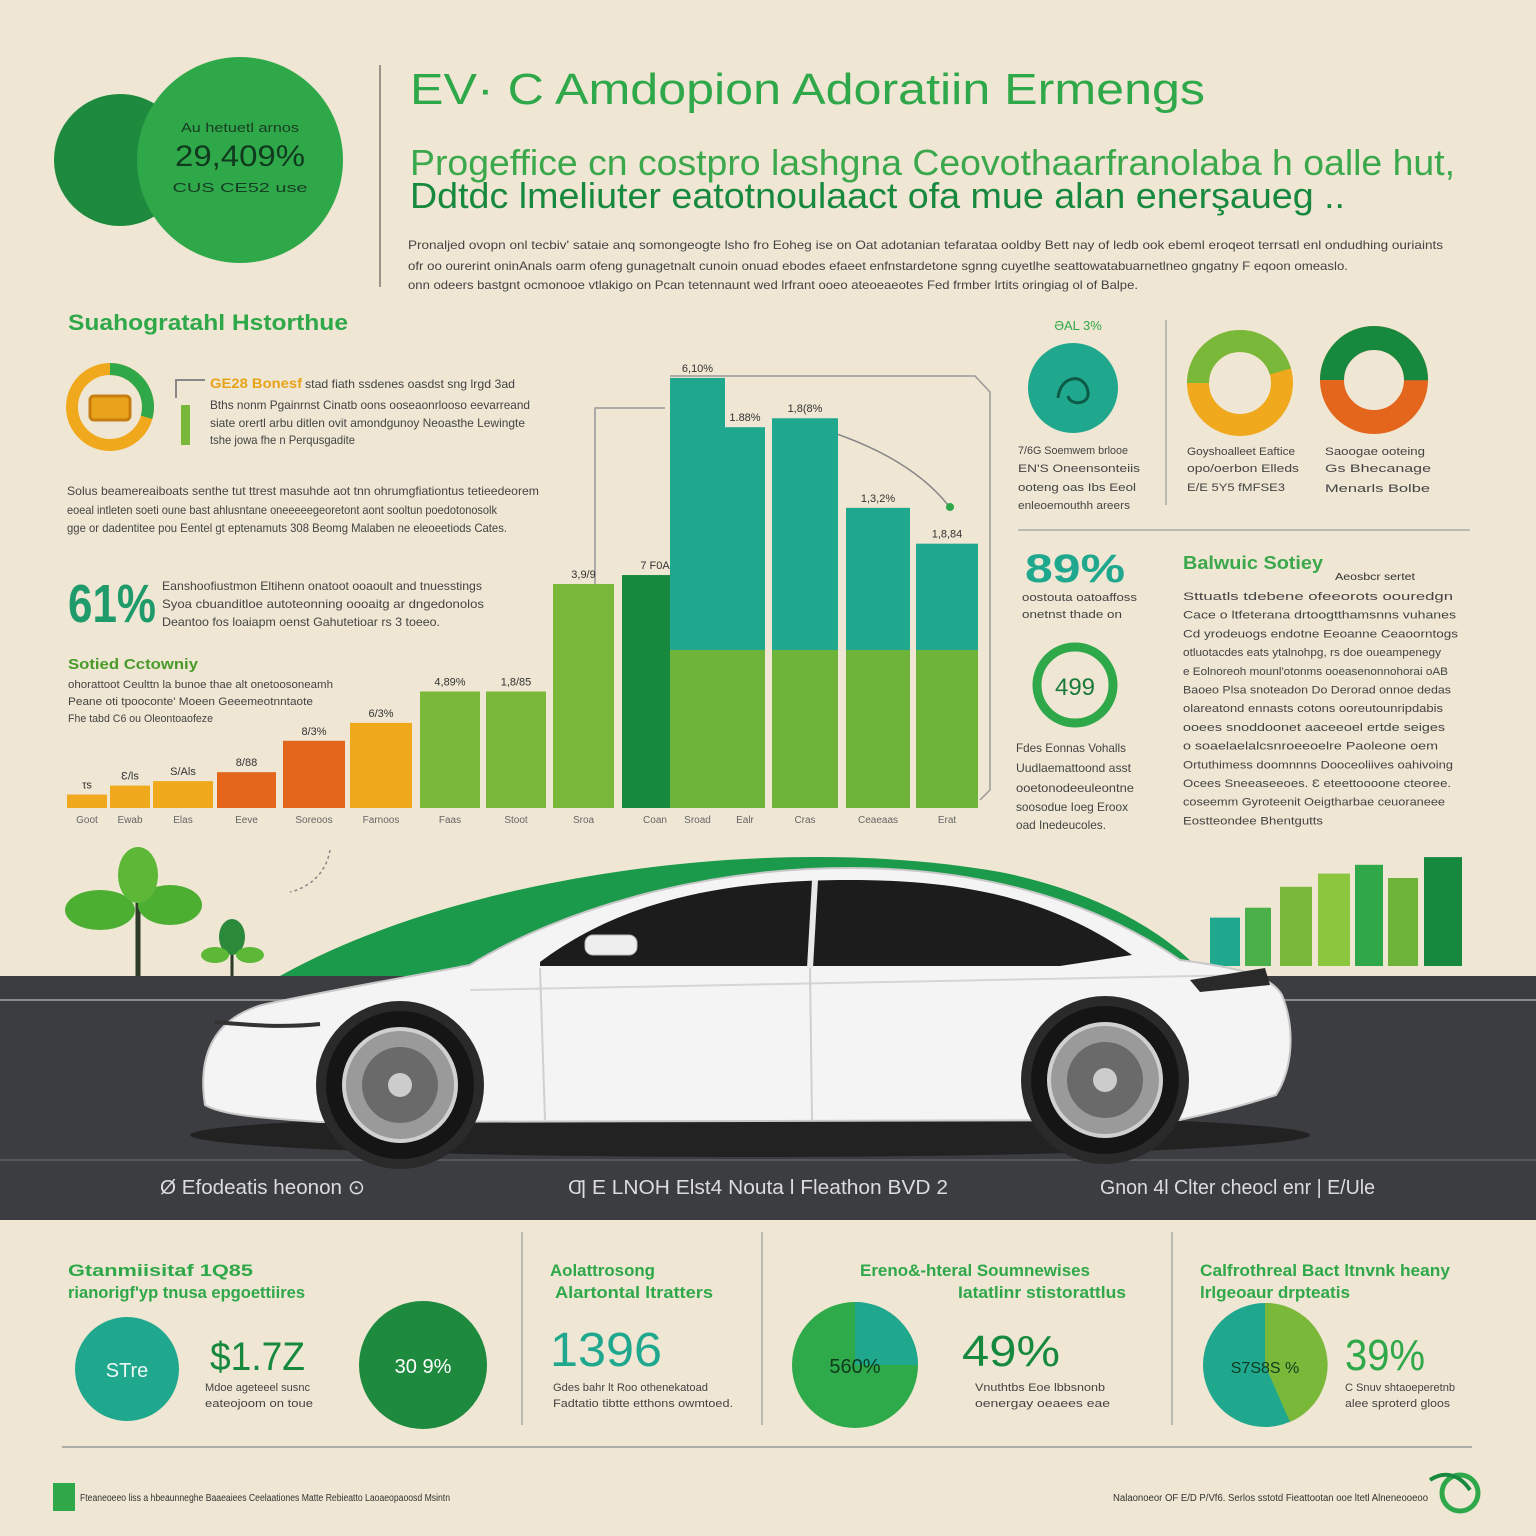  What do you see at coordinates (1314, 728) in the screenshot?
I see `para-line: ooees snoddoonet aaceeoel ertde seiges` at bounding box center [1314, 728].